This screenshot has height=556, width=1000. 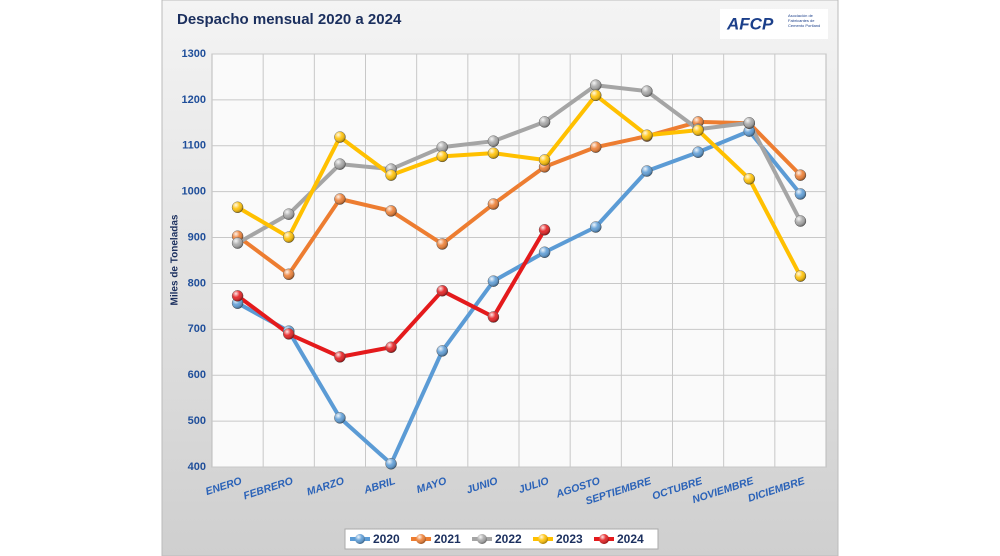 What do you see at coordinates (194, 100) in the screenshot?
I see `y-tick-label: 1200` at bounding box center [194, 100].